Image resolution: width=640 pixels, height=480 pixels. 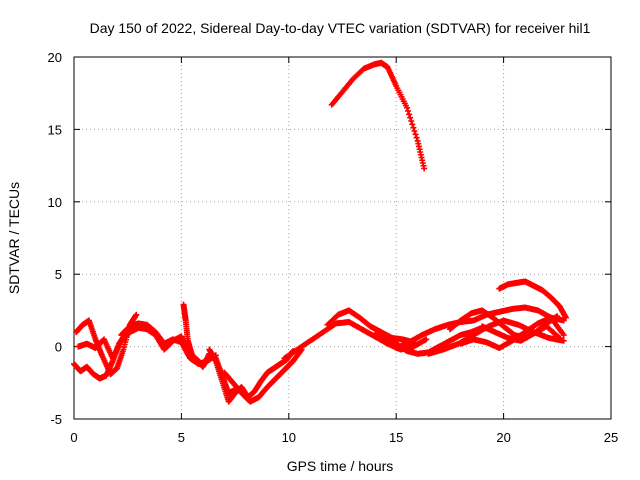 What do you see at coordinates (55, 57) in the screenshot?
I see `y-tick-label: 20` at bounding box center [55, 57].